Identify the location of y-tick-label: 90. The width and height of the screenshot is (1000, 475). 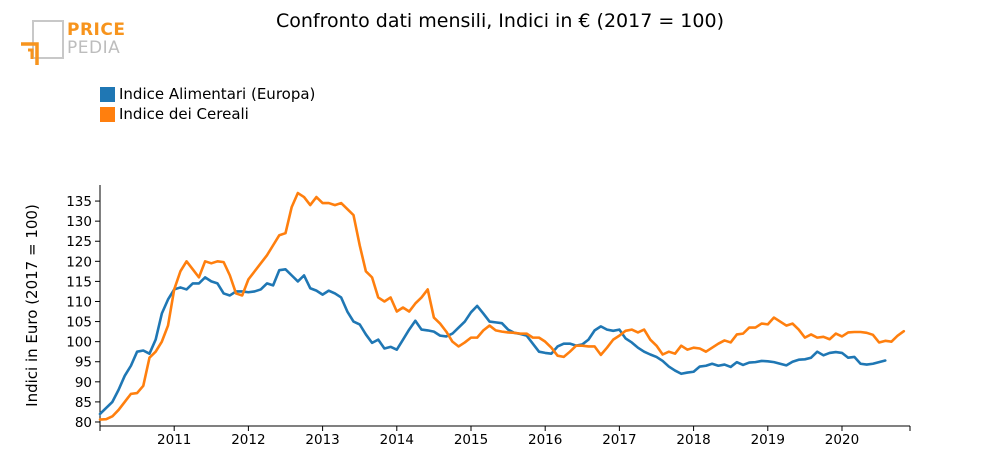
(83, 383).